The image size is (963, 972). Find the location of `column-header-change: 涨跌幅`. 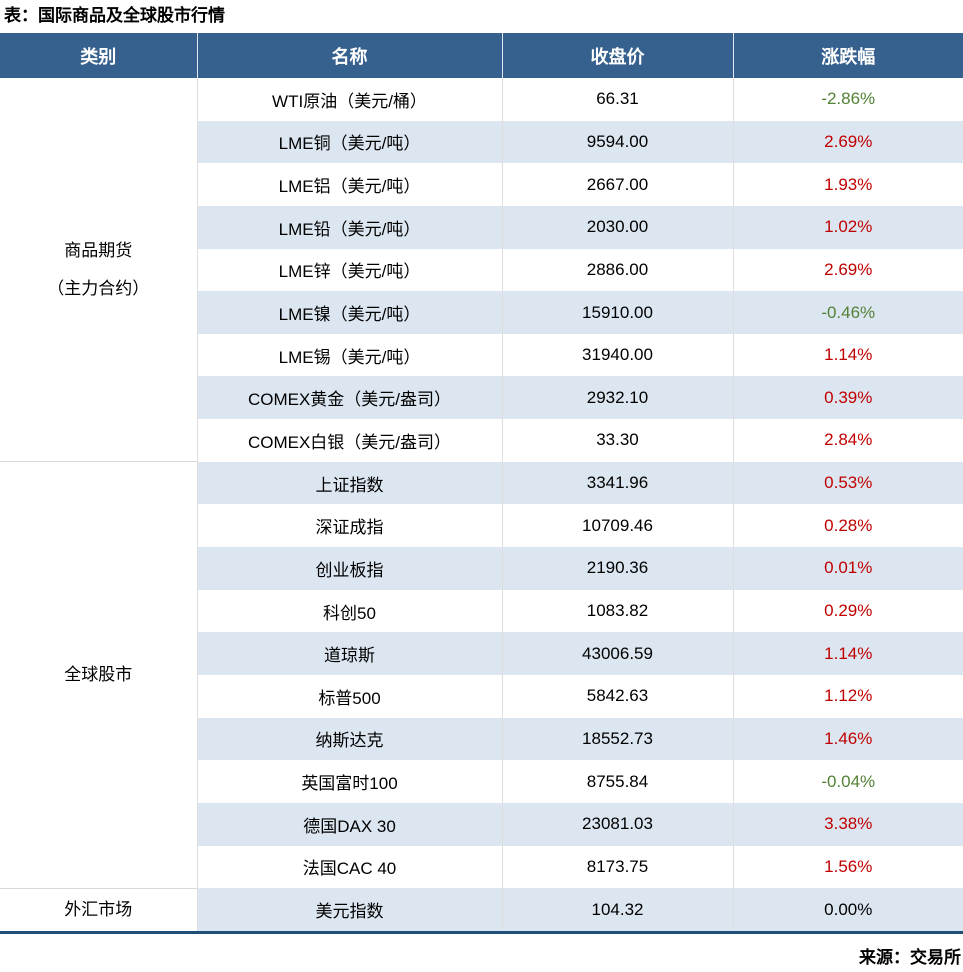

column-header-change: 涨跌幅 is located at coordinates (847, 55).